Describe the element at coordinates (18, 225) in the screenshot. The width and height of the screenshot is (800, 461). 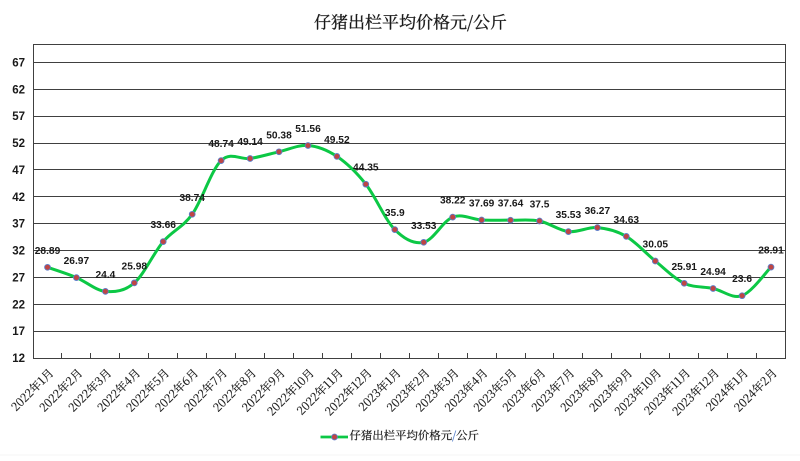
I see `svg-text: 37` at that location.